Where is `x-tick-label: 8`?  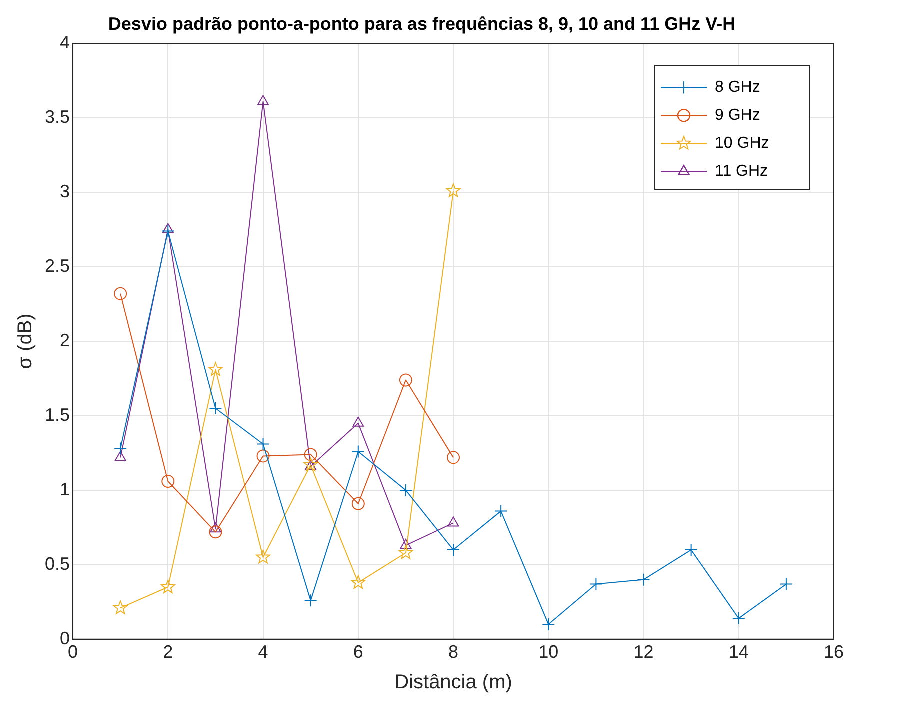 x-tick-label: 8 is located at coordinates (453, 652).